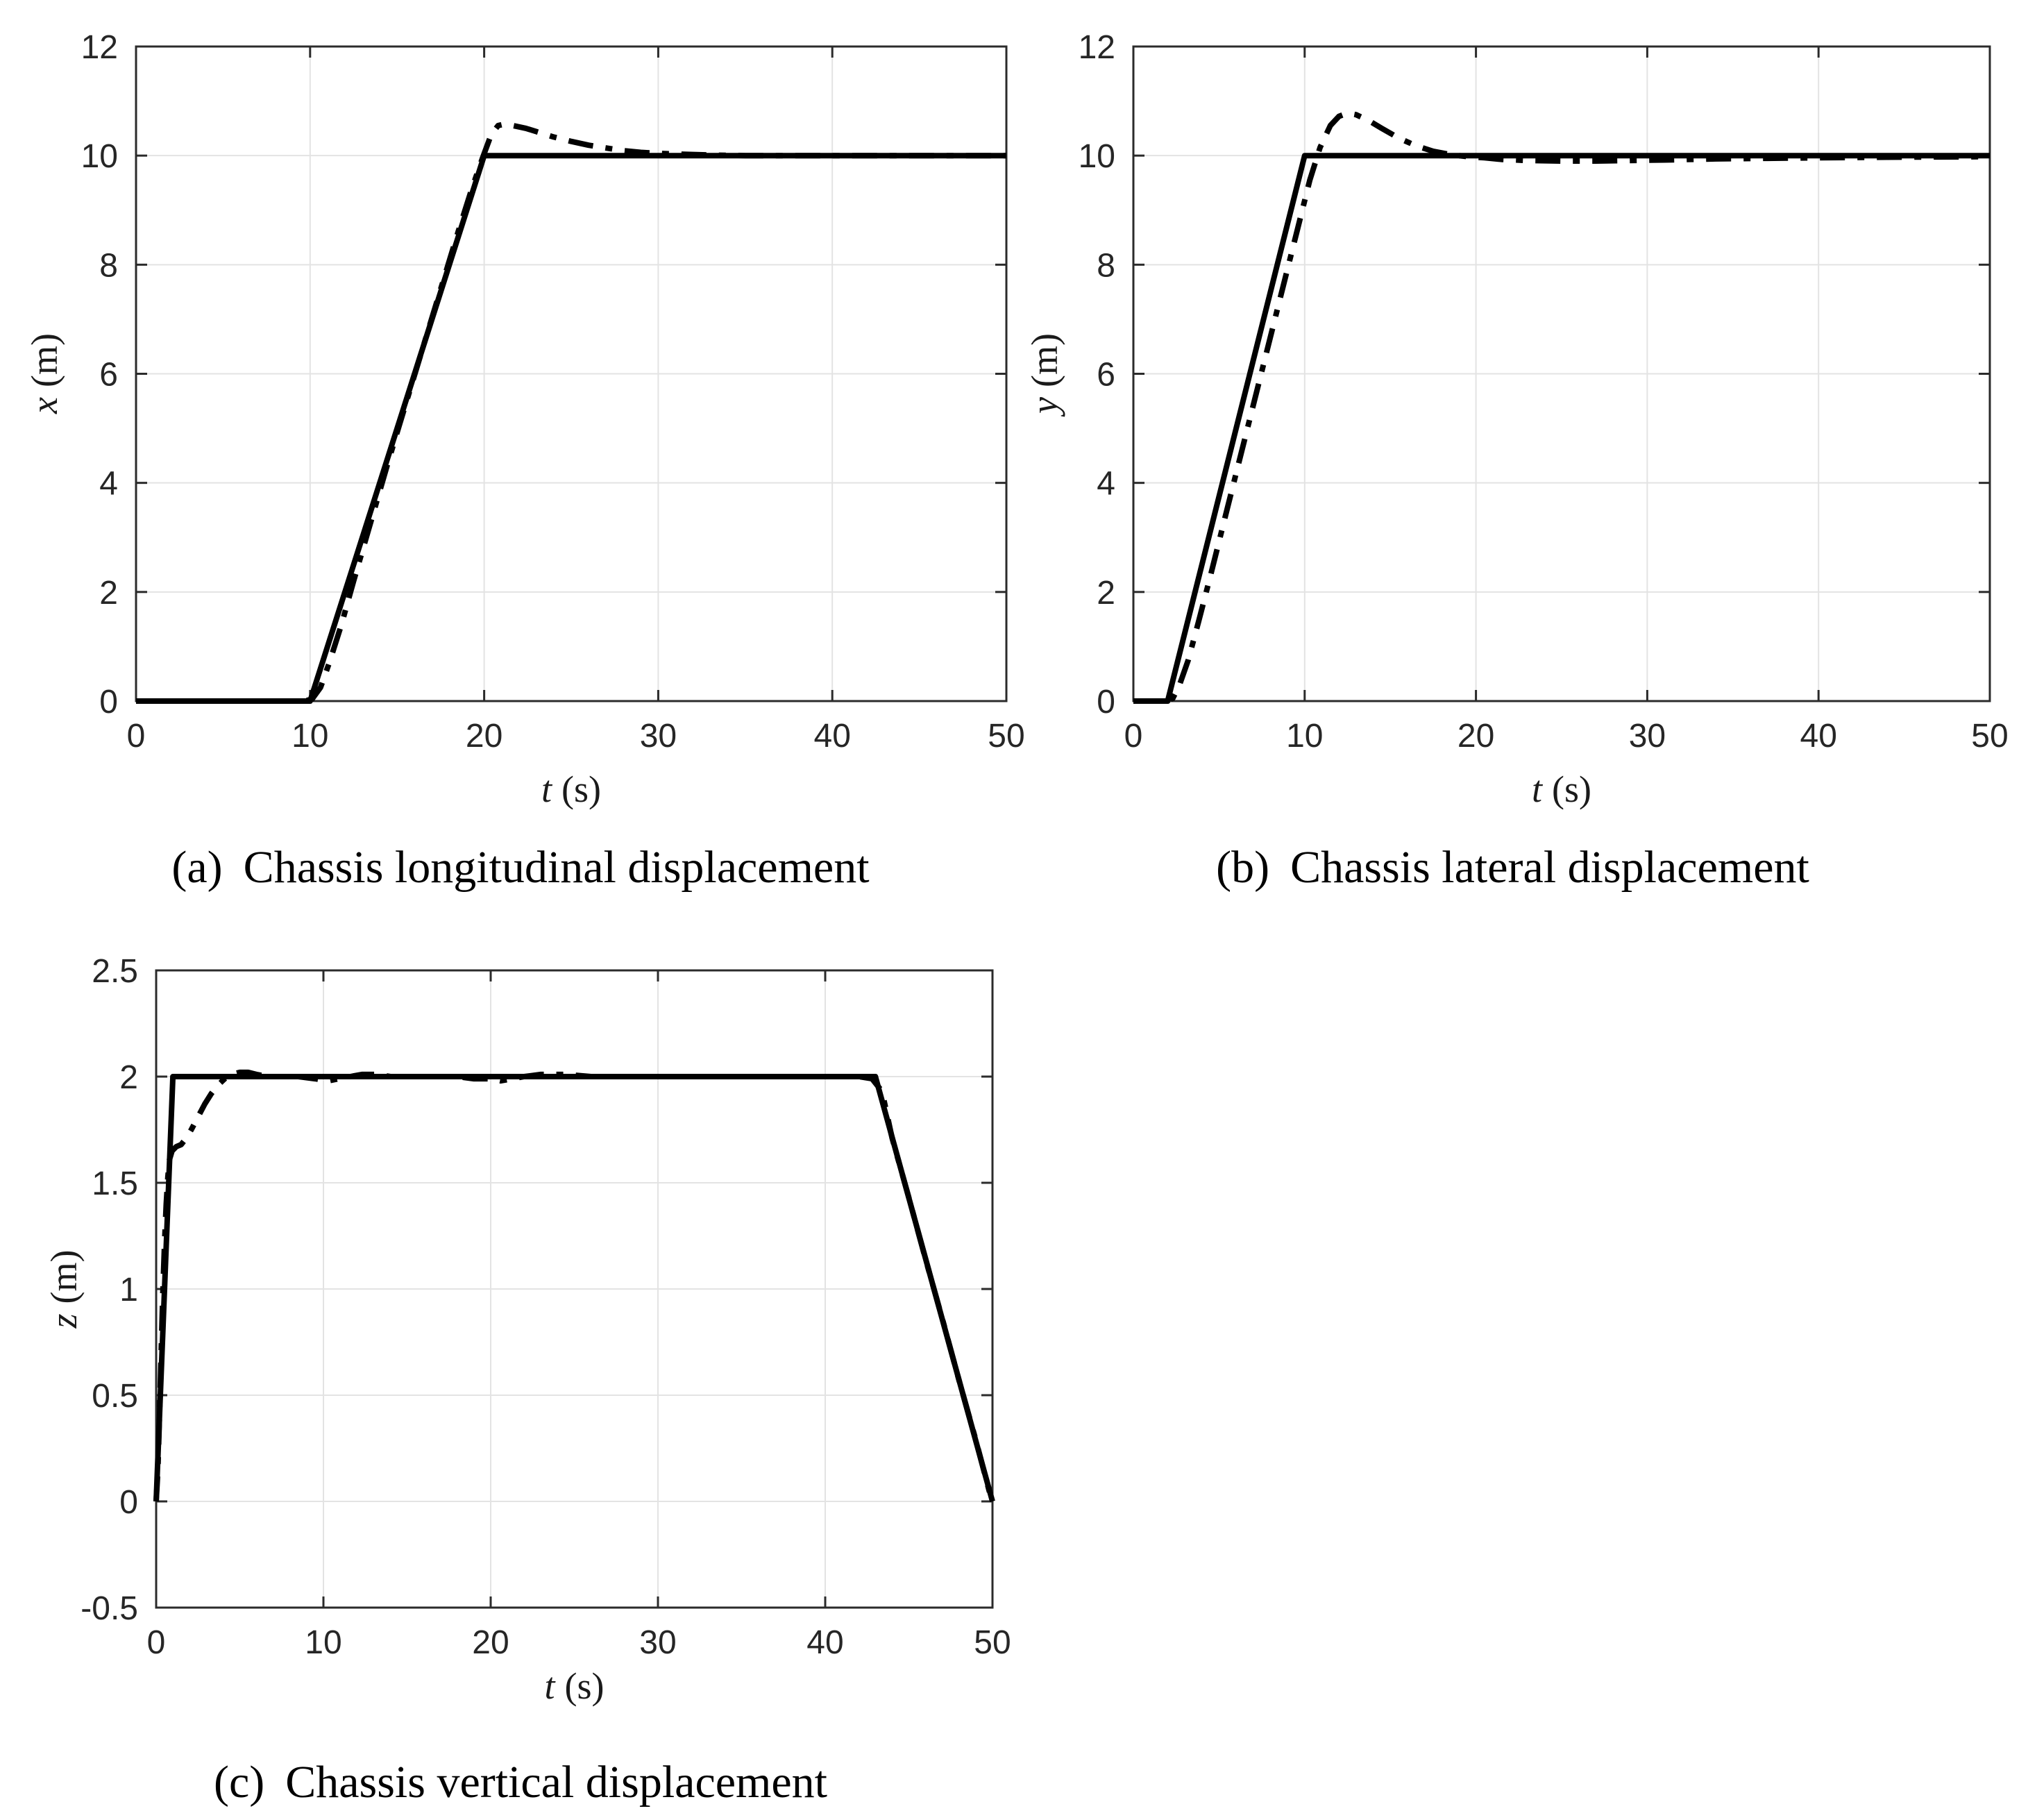  What do you see at coordinates (1571, 789) in the screenshot?
I see `xlabel-b-unit: (s)` at bounding box center [1571, 789].